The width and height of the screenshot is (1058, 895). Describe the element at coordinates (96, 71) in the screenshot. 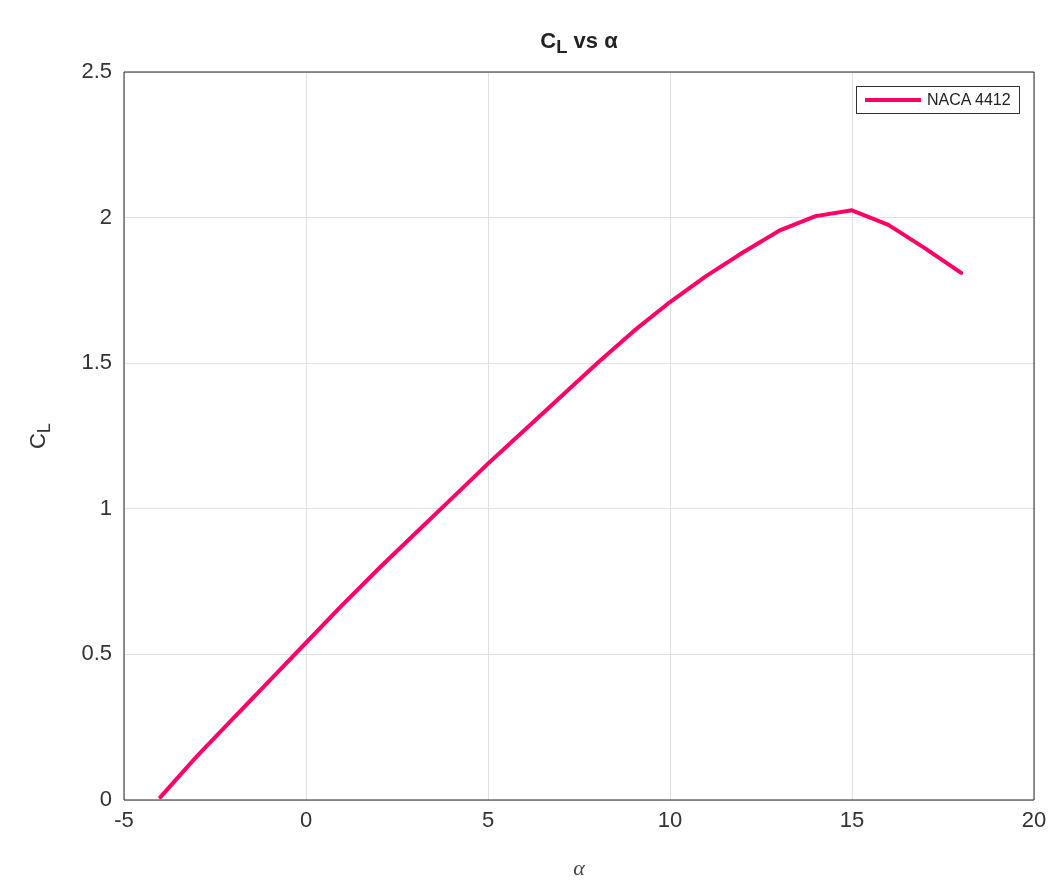

I see `y-tick-label: 2.5` at that location.